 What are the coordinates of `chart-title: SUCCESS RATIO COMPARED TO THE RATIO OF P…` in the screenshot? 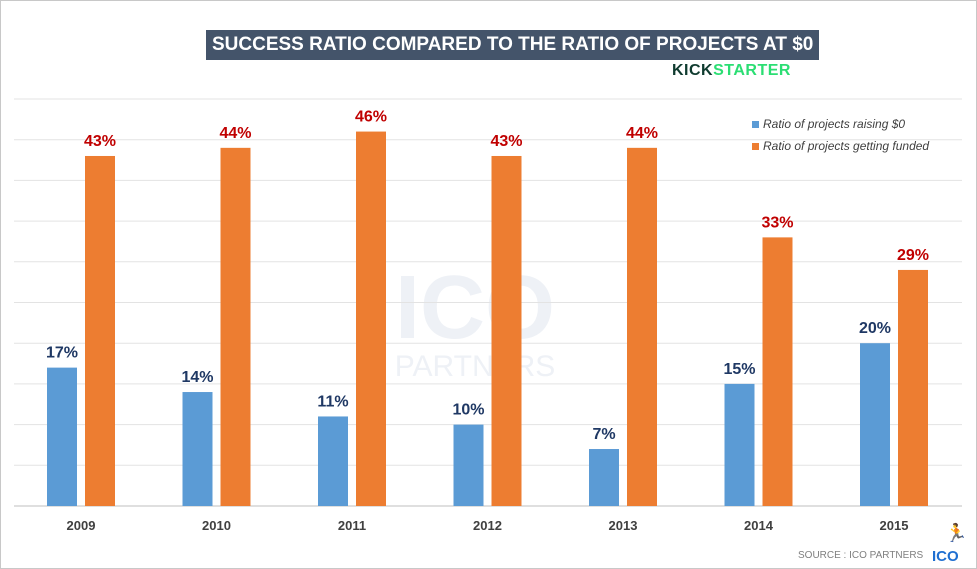 It's located at (513, 45).